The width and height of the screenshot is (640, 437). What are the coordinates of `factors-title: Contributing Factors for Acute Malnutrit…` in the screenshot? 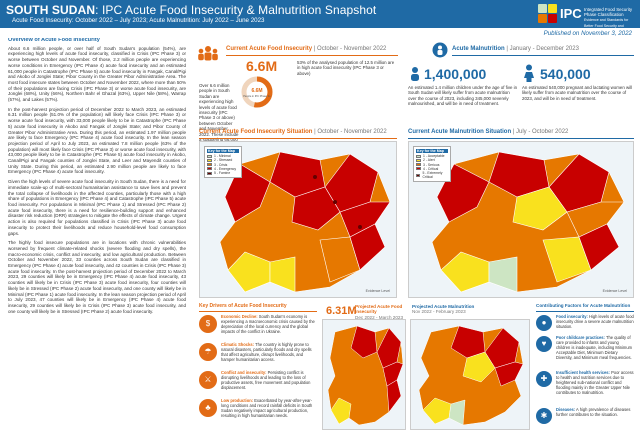 It's located at (583, 305).